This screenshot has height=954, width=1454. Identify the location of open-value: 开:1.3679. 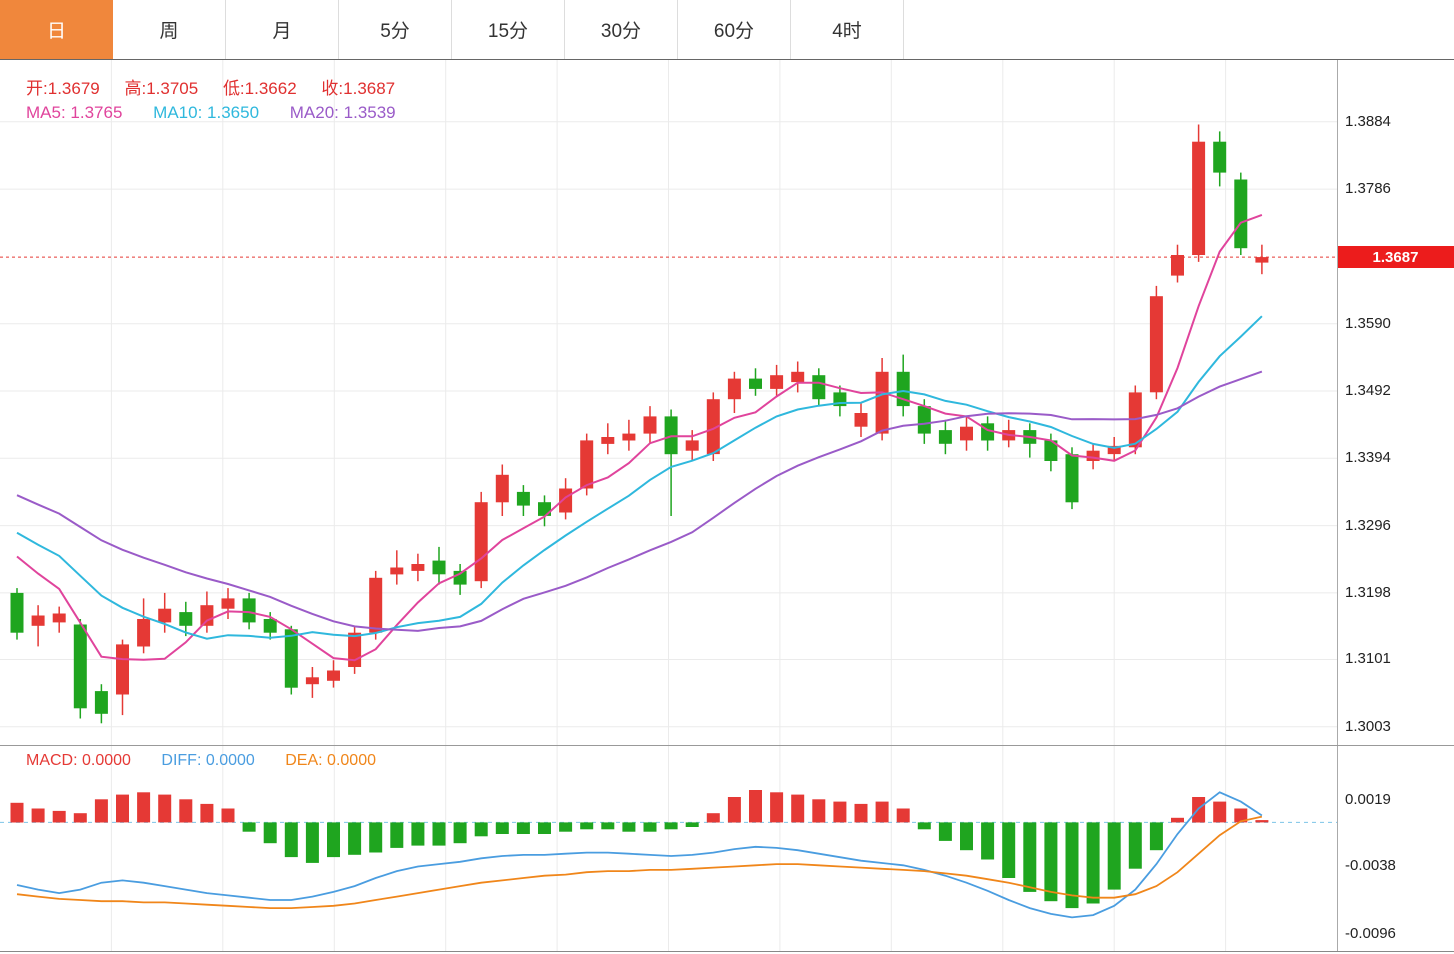
(63, 88).